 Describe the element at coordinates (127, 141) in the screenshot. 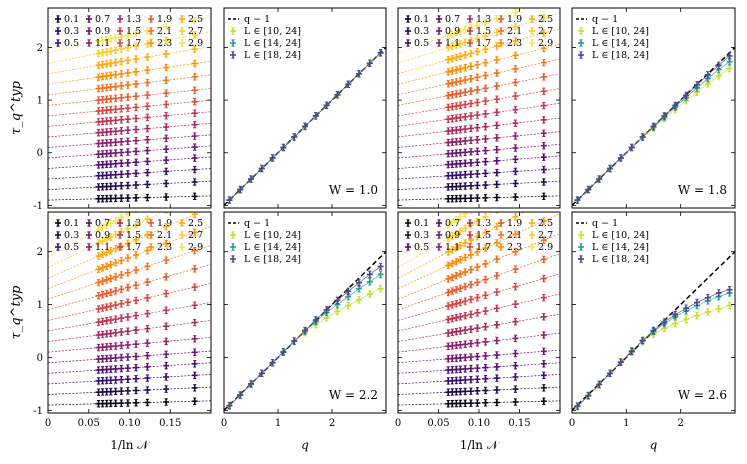

I see `point-q-1.1-6` at that location.